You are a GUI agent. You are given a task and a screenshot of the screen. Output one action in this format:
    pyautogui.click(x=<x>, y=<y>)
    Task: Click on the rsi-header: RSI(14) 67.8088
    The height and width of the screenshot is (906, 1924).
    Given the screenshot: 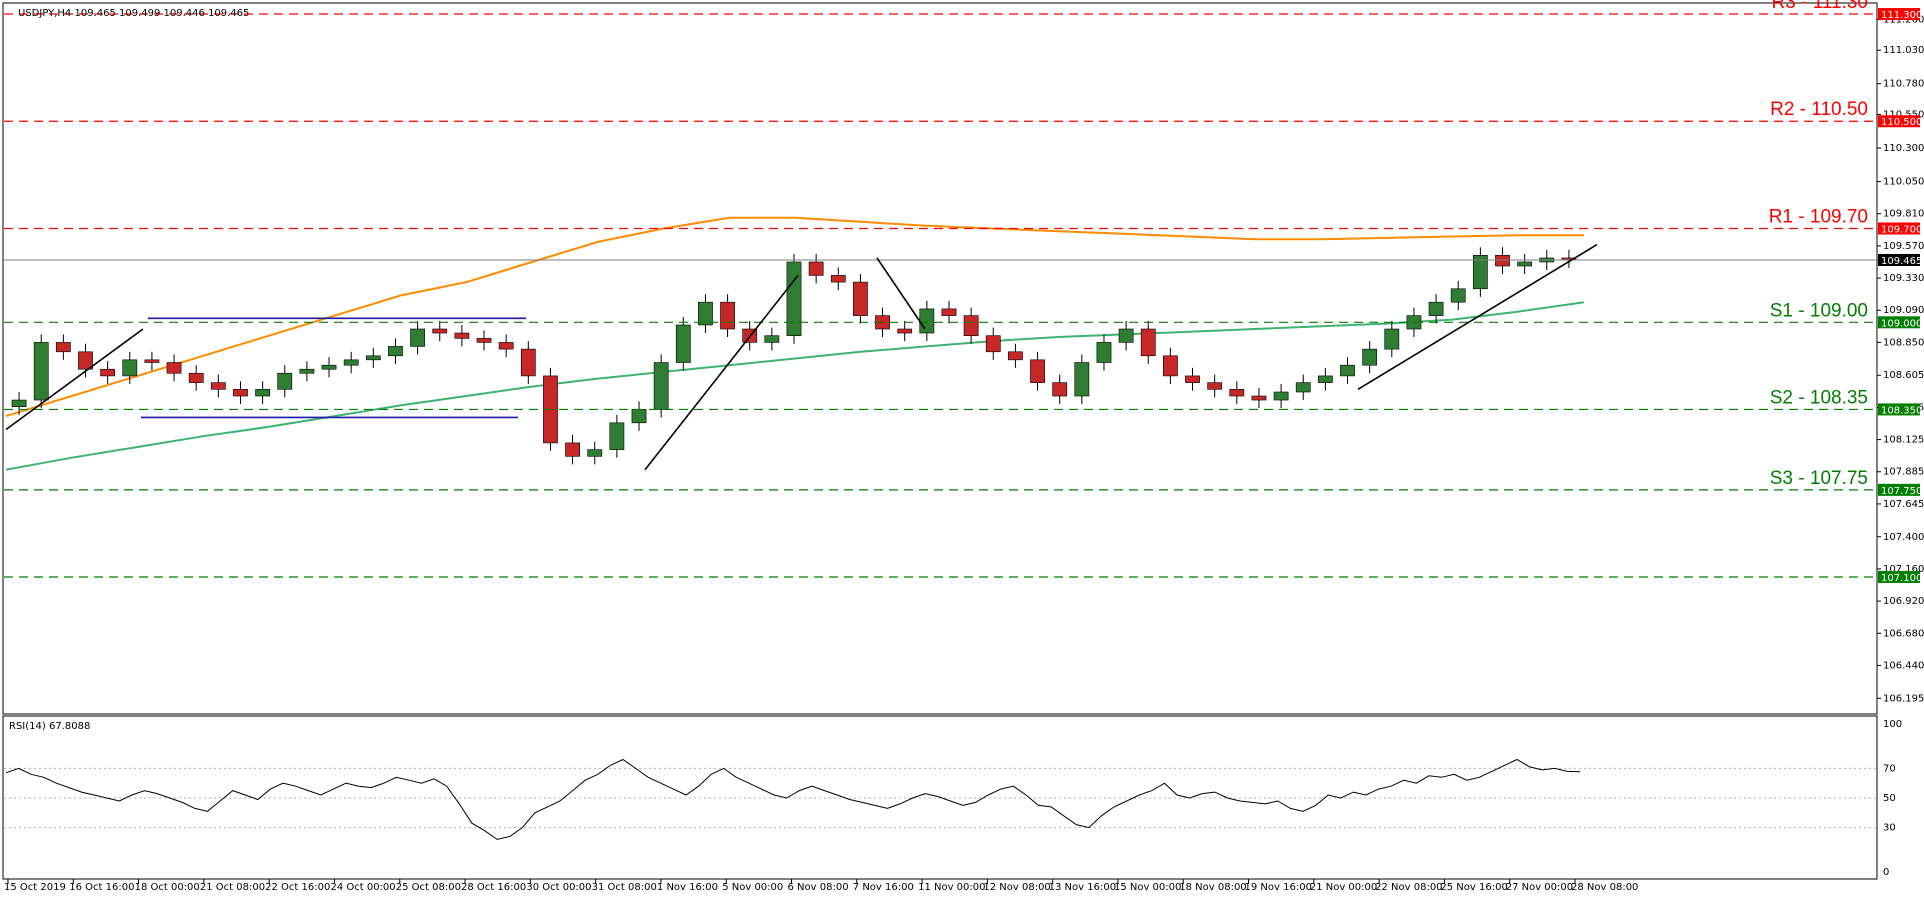 What is the action you would take?
    pyautogui.click(x=49, y=726)
    